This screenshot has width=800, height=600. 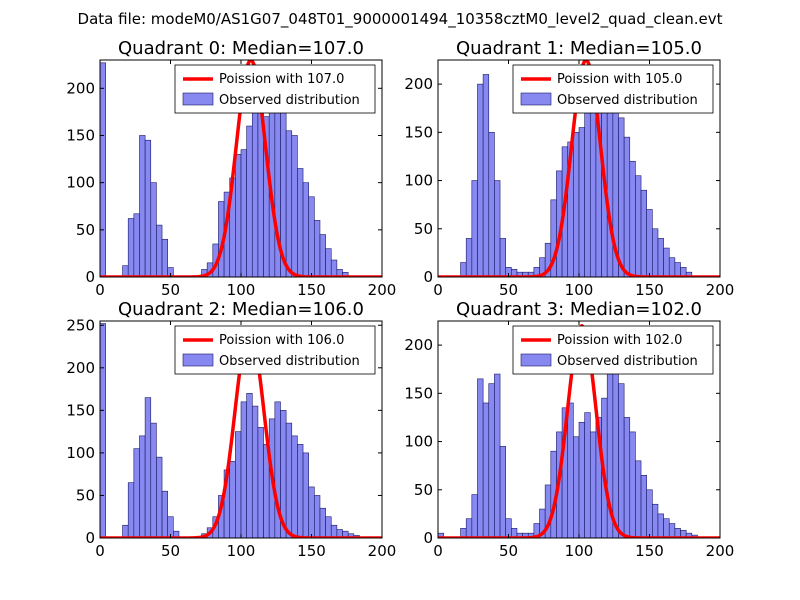 What do you see at coordinates (275, 350) in the screenshot?
I see `legend: Poission with 106.0 Observed distribution` at bounding box center [275, 350].